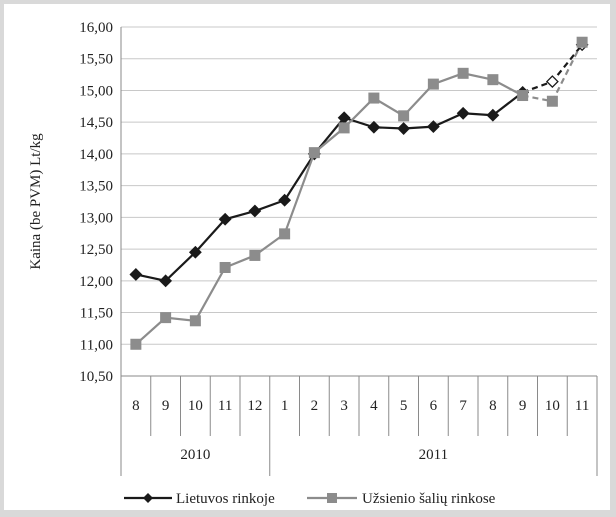  What do you see at coordinates (96, 218) in the screenshot?
I see `y-tick-label: 13,00` at bounding box center [96, 218].